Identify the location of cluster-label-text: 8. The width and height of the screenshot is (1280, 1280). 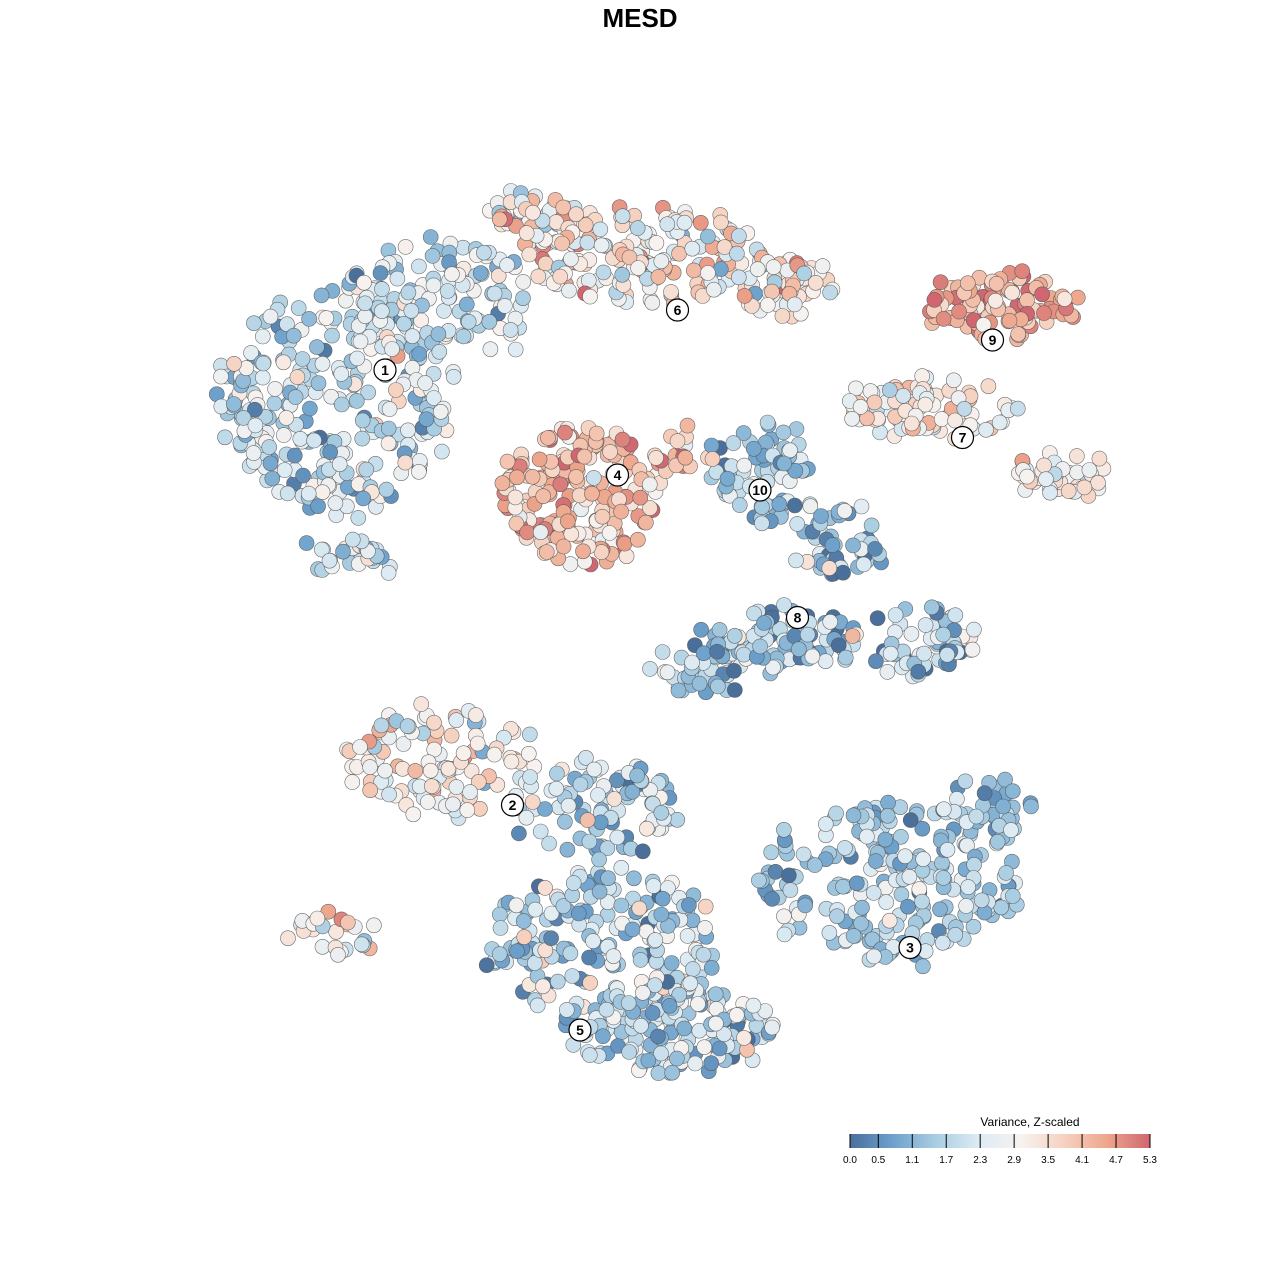
(798, 618).